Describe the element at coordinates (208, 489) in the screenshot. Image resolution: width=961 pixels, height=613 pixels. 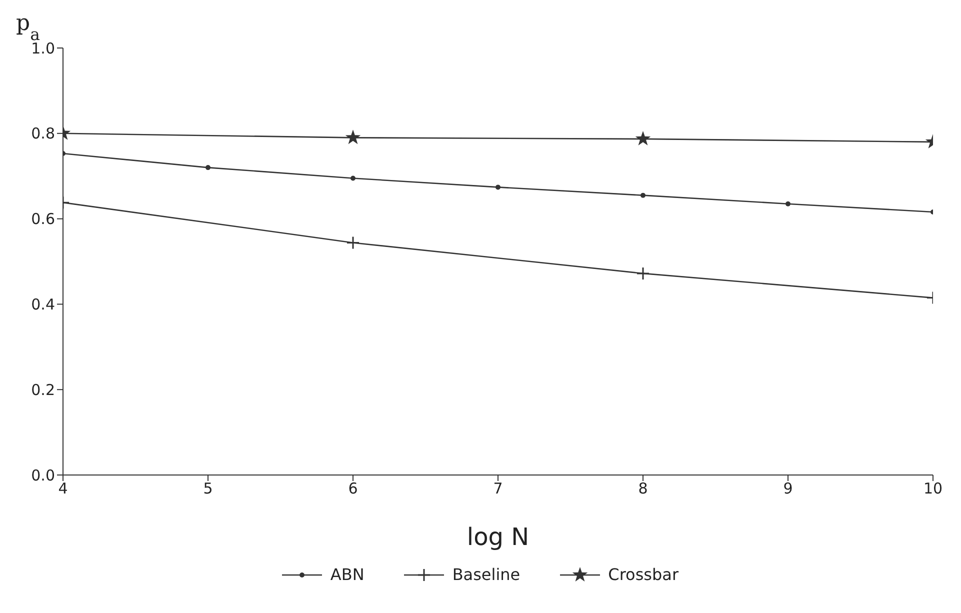
I see `x-tick-label: 5` at that location.